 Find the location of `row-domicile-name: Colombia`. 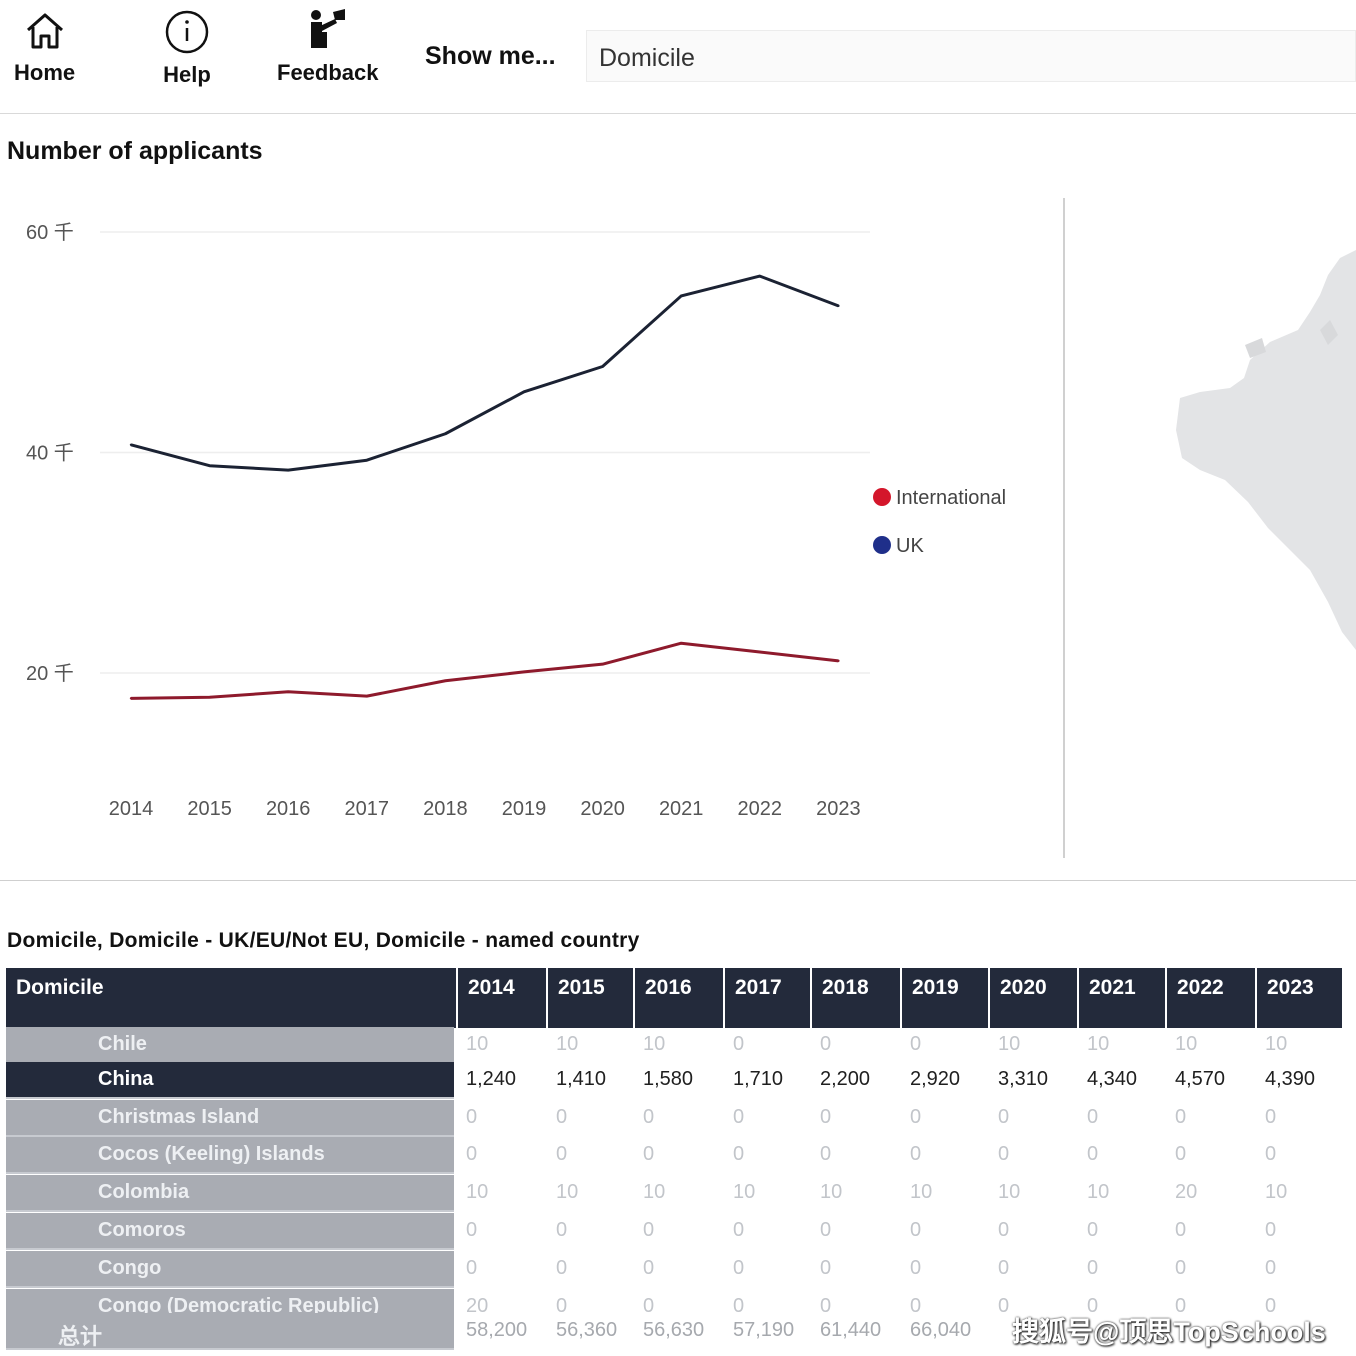

row-domicile-name: Colombia is located at coordinates (230, 1193).